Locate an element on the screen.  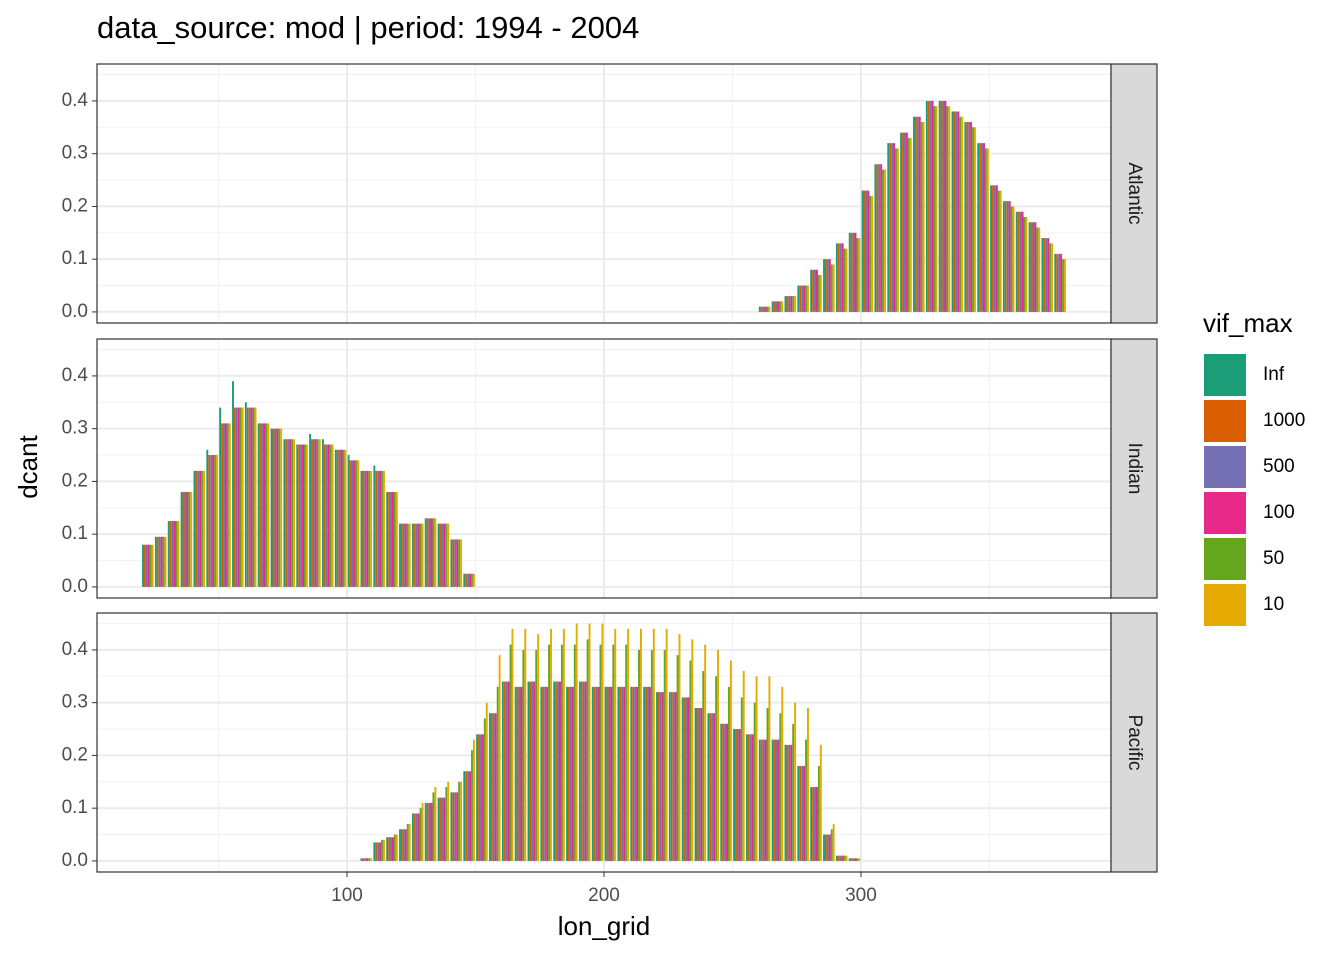
legend-title: vif_max is located at coordinates (1248, 323).